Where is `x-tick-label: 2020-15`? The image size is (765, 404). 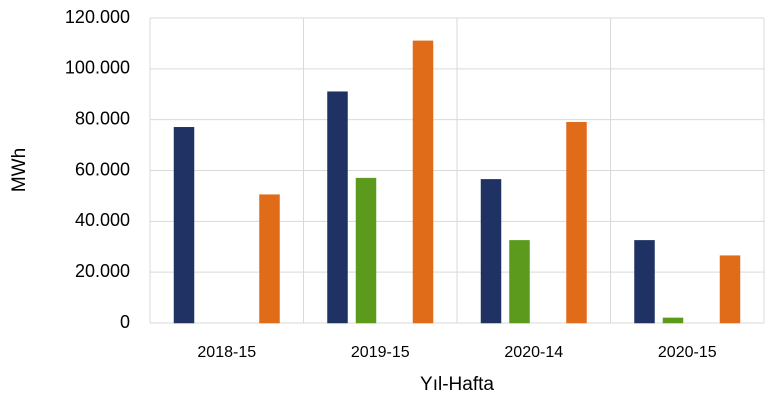
x-tick-label: 2020-15 is located at coordinates (687, 352).